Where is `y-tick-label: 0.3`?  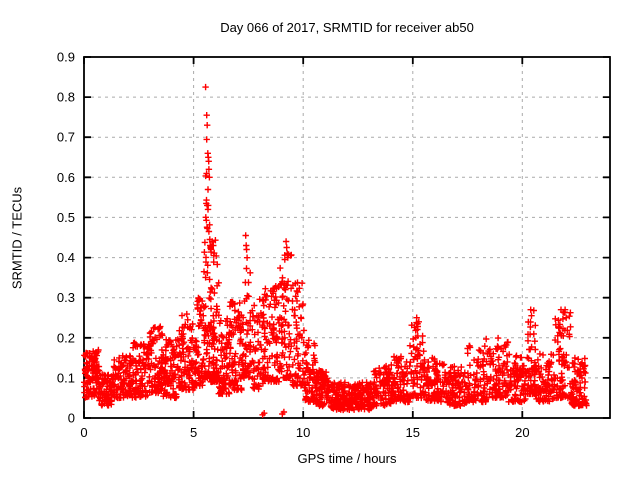 y-tick-label: 0.3 is located at coordinates (66, 297).